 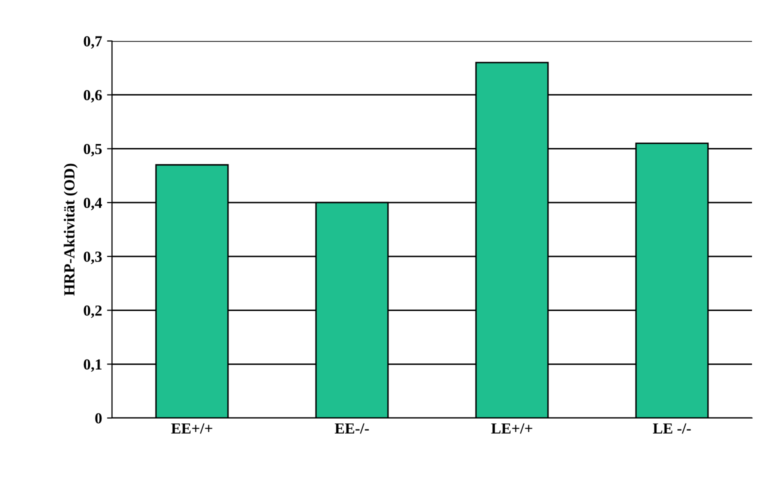 I want to click on y-axis-title: HRP-Aktivität (OD), so click(x=71, y=230).